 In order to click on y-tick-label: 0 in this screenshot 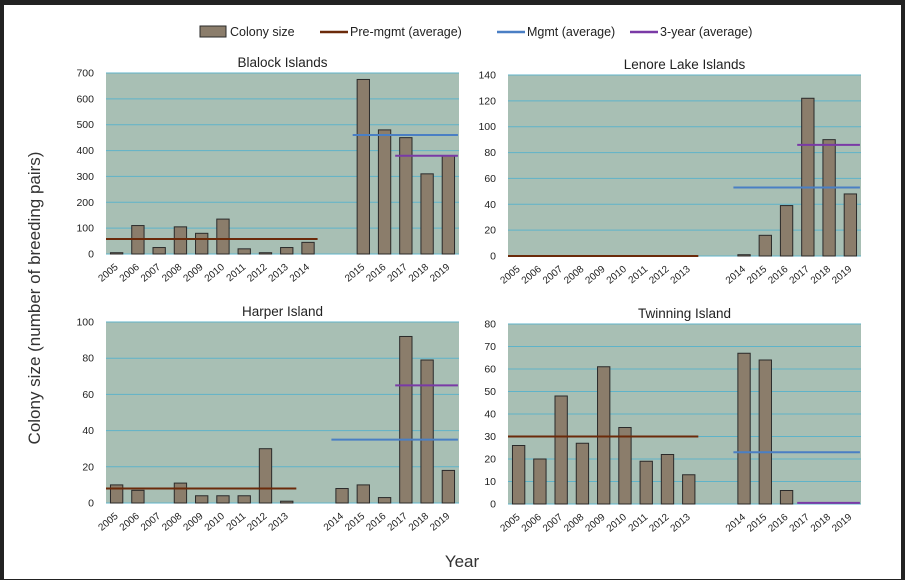, I will do `click(493, 257)`.